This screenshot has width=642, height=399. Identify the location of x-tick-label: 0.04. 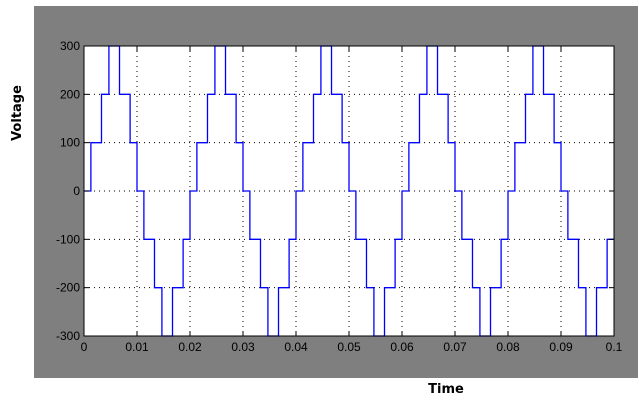
(296, 347).